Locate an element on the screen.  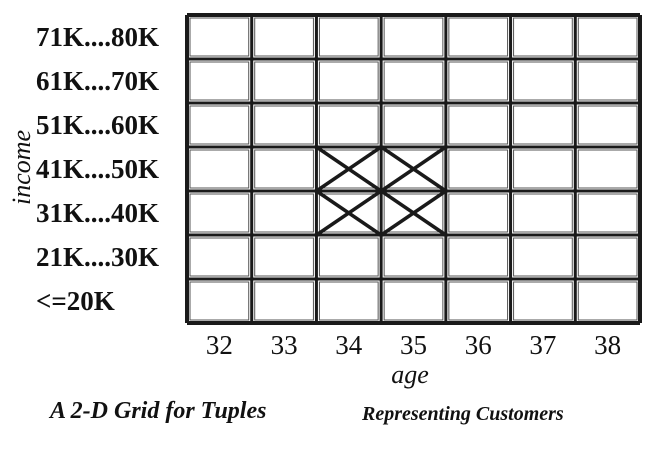
income-range-label: 41K....50K is located at coordinates (98, 169).